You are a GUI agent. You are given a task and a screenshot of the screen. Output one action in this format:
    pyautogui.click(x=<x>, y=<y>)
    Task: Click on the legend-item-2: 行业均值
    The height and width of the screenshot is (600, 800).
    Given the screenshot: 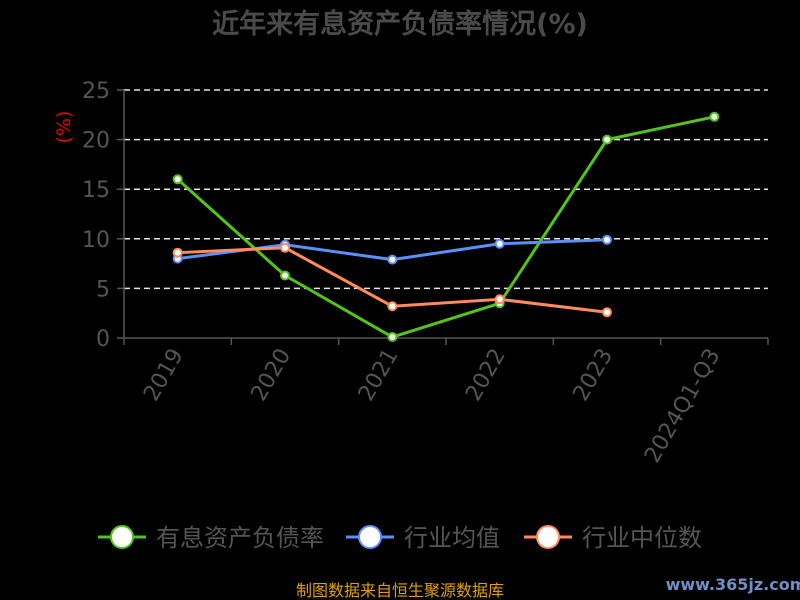 What is the action you would take?
    pyautogui.click(x=423, y=538)
    